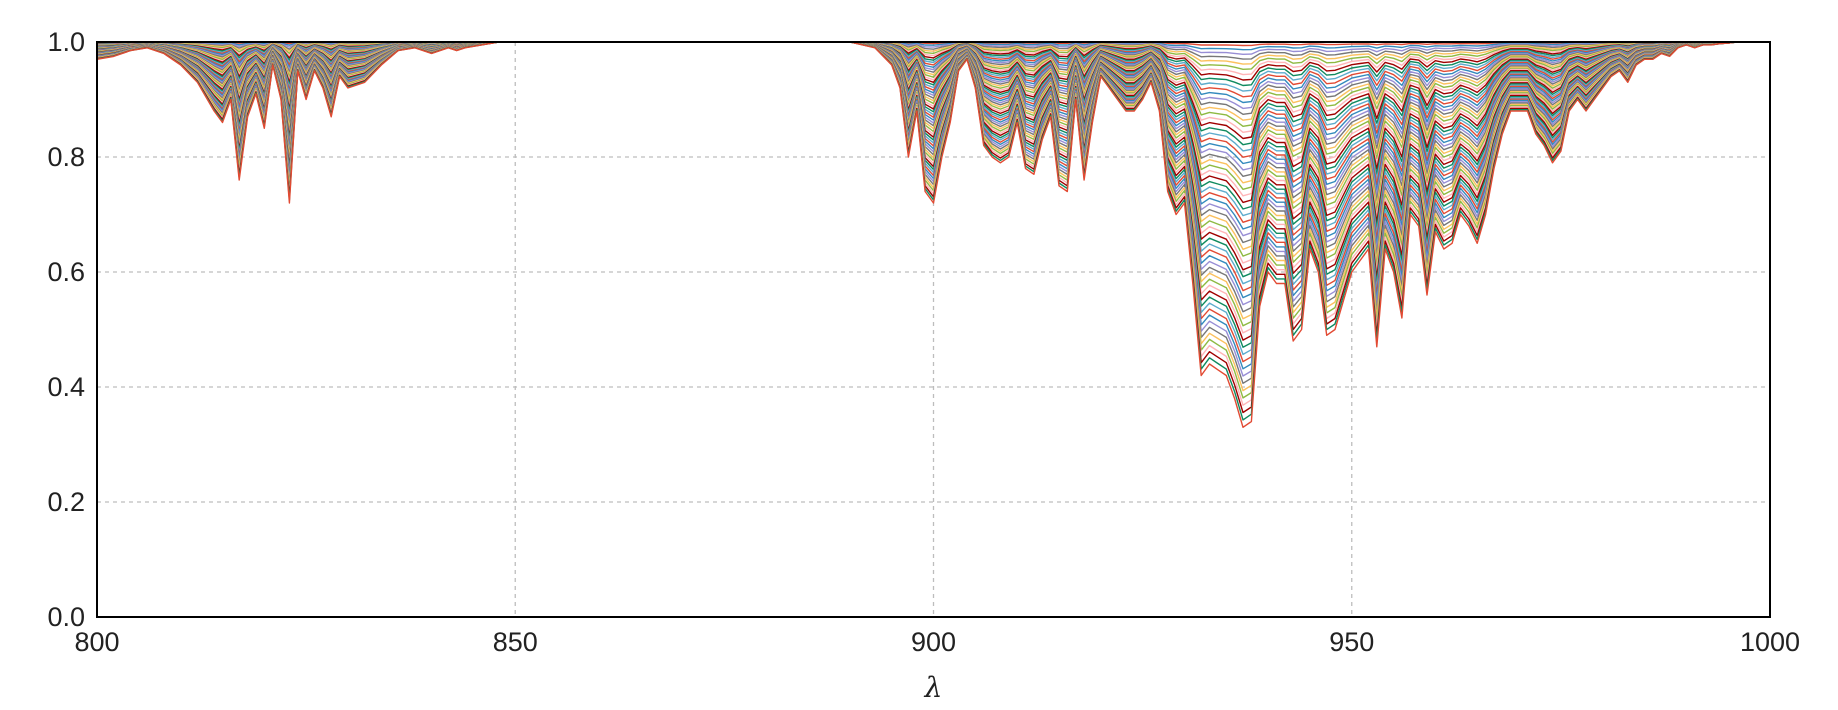 This screenshot has height=710, width=1838. What do you see at coordinates (515, 642) in the screenshot?
I see `x-tick-label: 850` at bounding box center [515, 642].